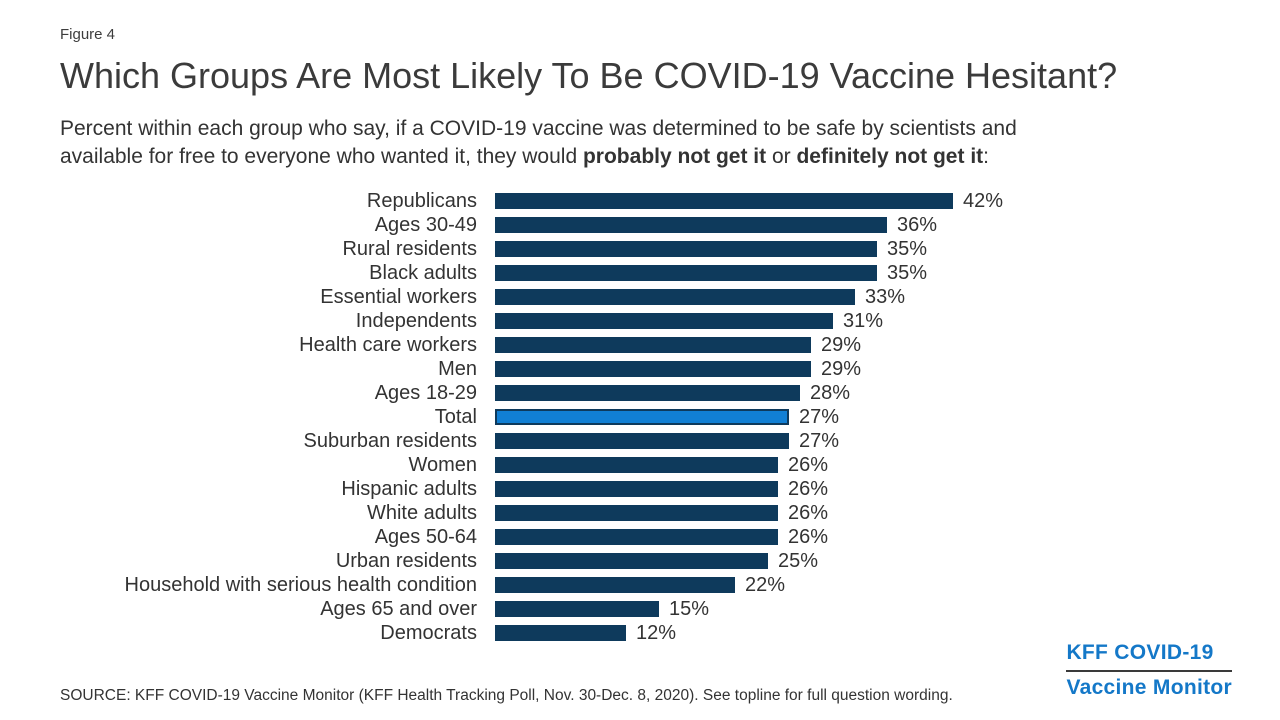 The height and width of the screenshot is (720, 1280). I want to click on chart-row: Total 27%, so click(670, 417).